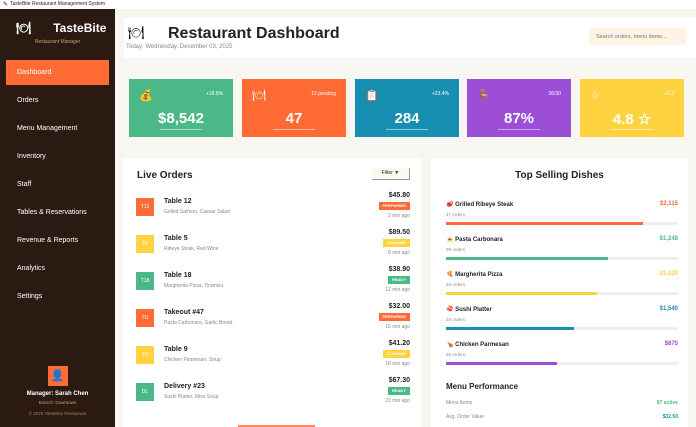 This screenshot has width=696, height=427. I want to click on order-items: Pasta Carbonara, Garlic Bread, so click(198, 323).